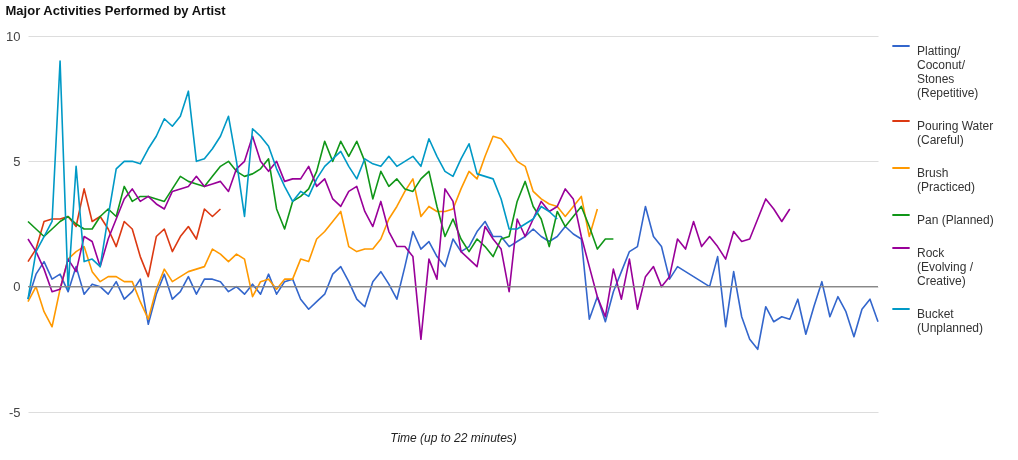 The height and width of the screenshot is (460, 1018). Describe the element at coordinates (955, 220) in the screenshot. I see `legend-label: Pan (Planned)` at that location.